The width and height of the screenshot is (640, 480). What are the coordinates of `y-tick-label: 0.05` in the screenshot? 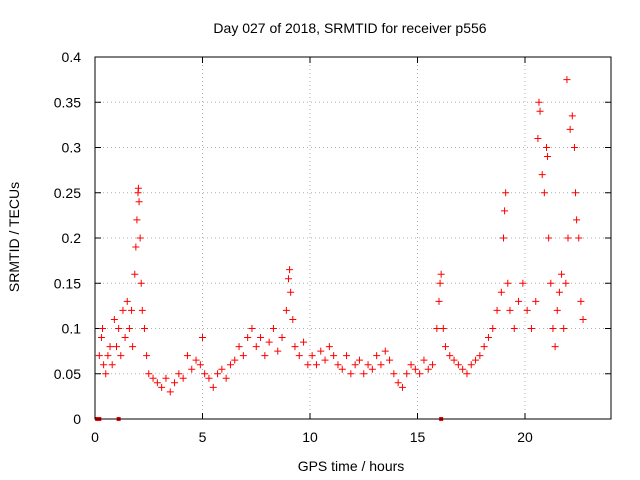 It's located at (67, 374).